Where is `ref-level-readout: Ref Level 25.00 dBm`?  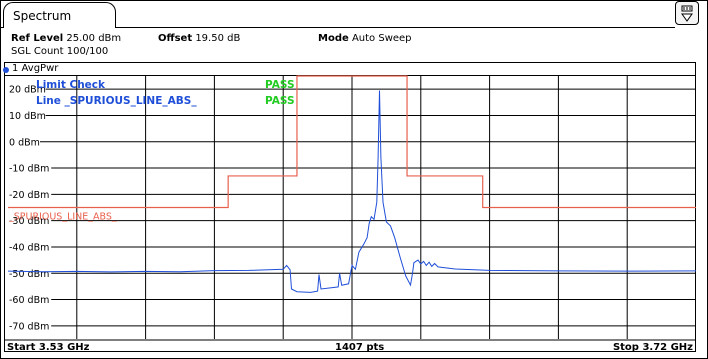
ref-level-readout: Ref Level 25.00 dBm is located at coordinates (66, 38).